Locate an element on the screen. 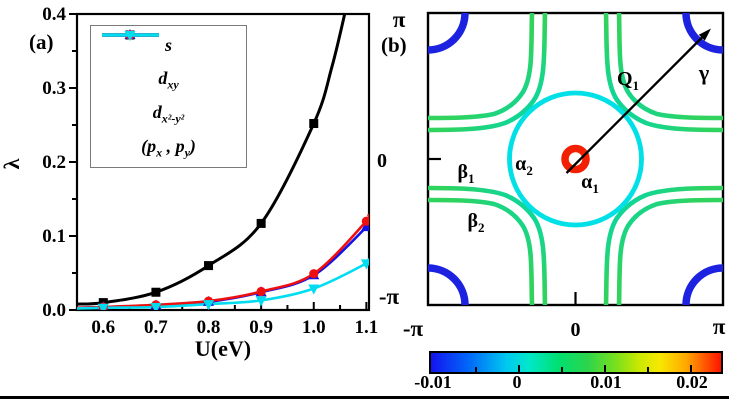 Image resolution: width=729 pixels, height=404 pixels. colorbar-label: 0 is located at coordinates (517, 382).